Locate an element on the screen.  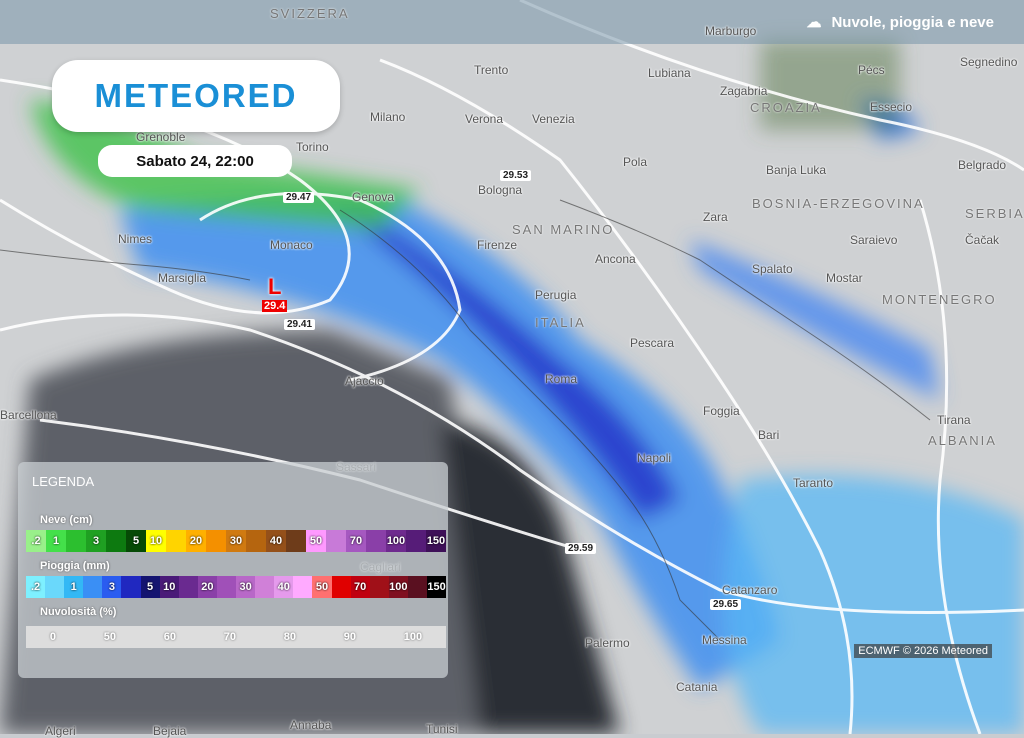
country-label: MONTENEGRO is located at coordinates (939, 299).